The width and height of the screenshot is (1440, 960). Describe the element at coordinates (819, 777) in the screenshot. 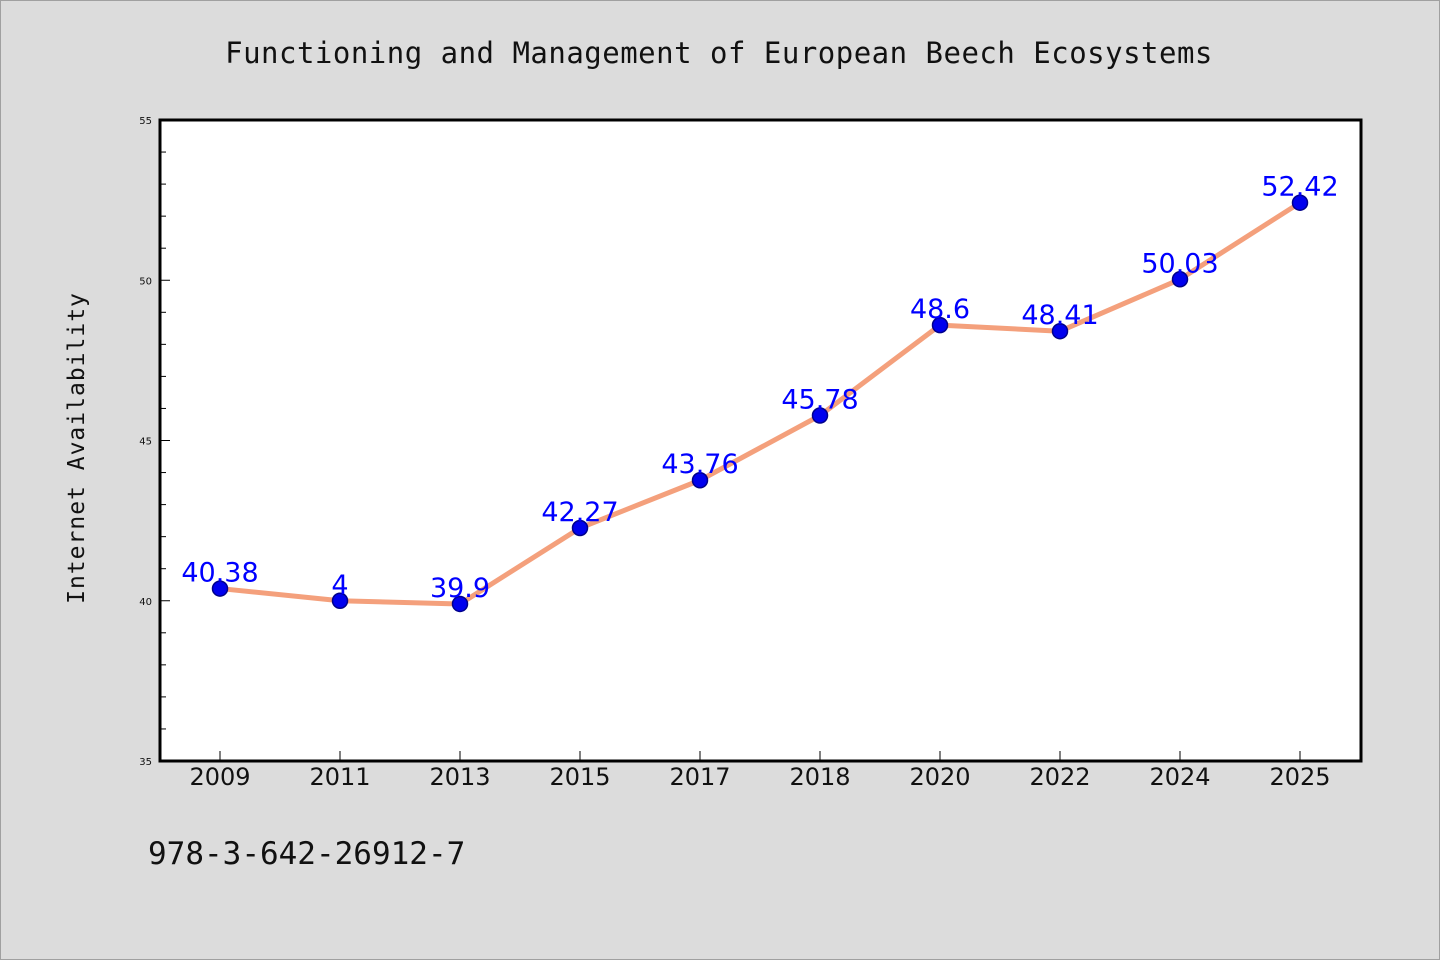

I see `x-tick-label: 2018` at that location.